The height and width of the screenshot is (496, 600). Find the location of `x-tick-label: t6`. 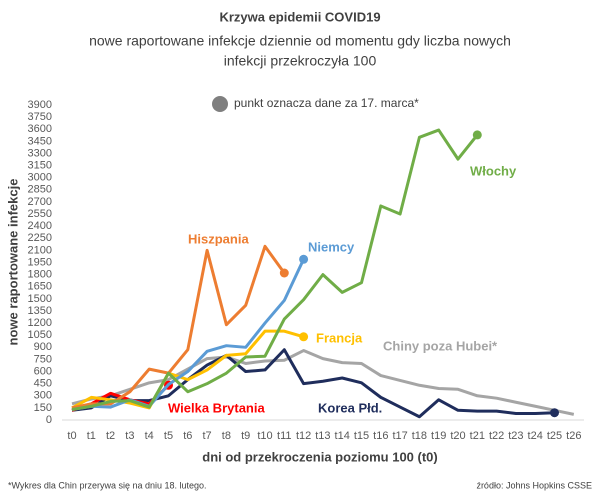

x-tick-label: t6 is located at coordinates (187, 436).